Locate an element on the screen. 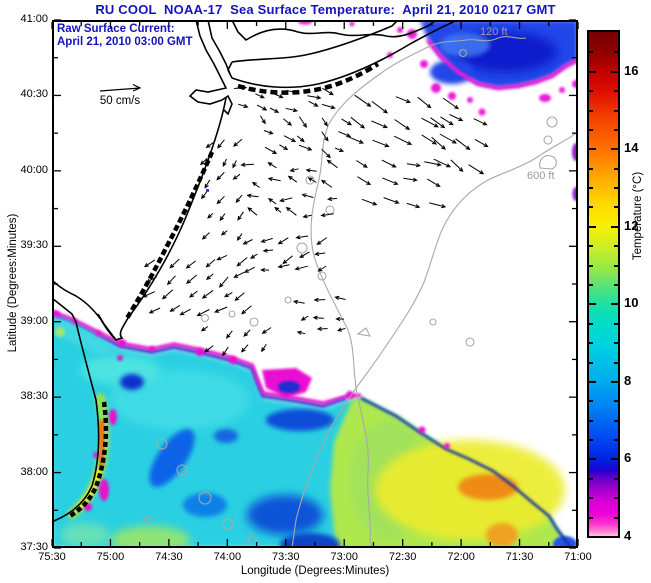 Image resolution: width=651 pixels, height=583 pixels. colorbar-tick-label: 16 is located at coordinates (631, 70).